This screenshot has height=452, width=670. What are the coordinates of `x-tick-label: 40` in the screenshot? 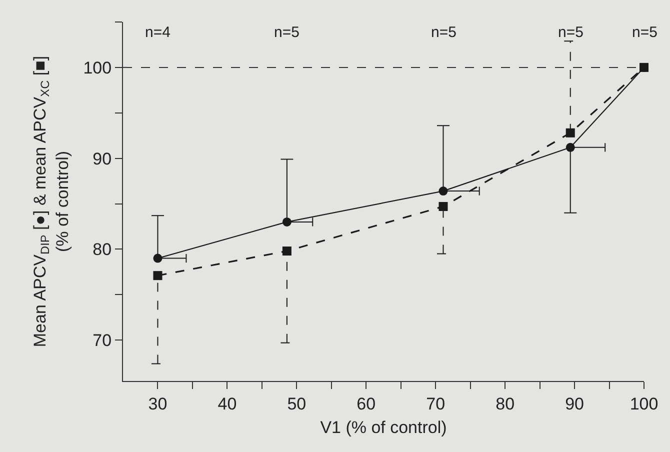 It's located at (227, 404).